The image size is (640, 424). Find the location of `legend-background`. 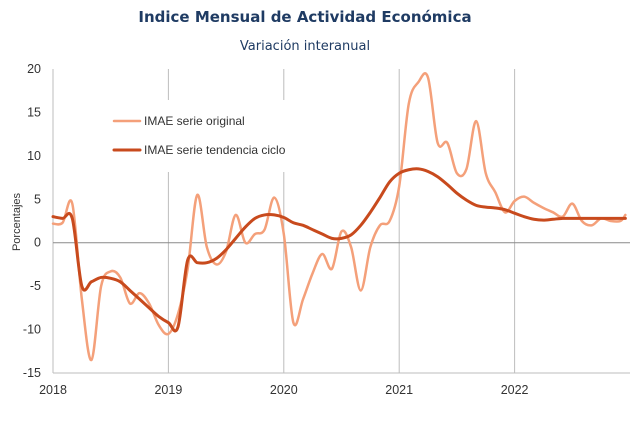

legend-background is located at coordinates (218, 136).